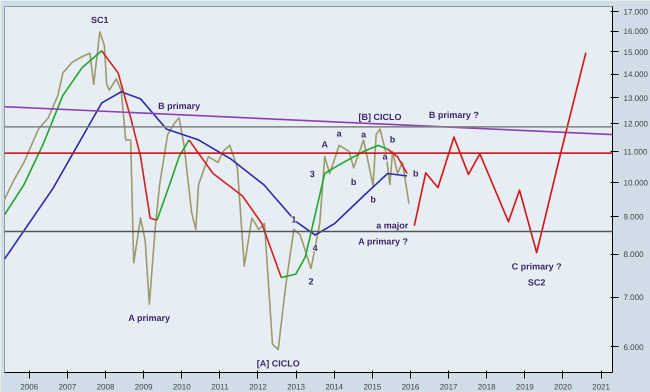  What do you see at coordinates (563, 387) in the screenshot?
I see `x-tick-label: 2020` at bounding box center [563, 387].